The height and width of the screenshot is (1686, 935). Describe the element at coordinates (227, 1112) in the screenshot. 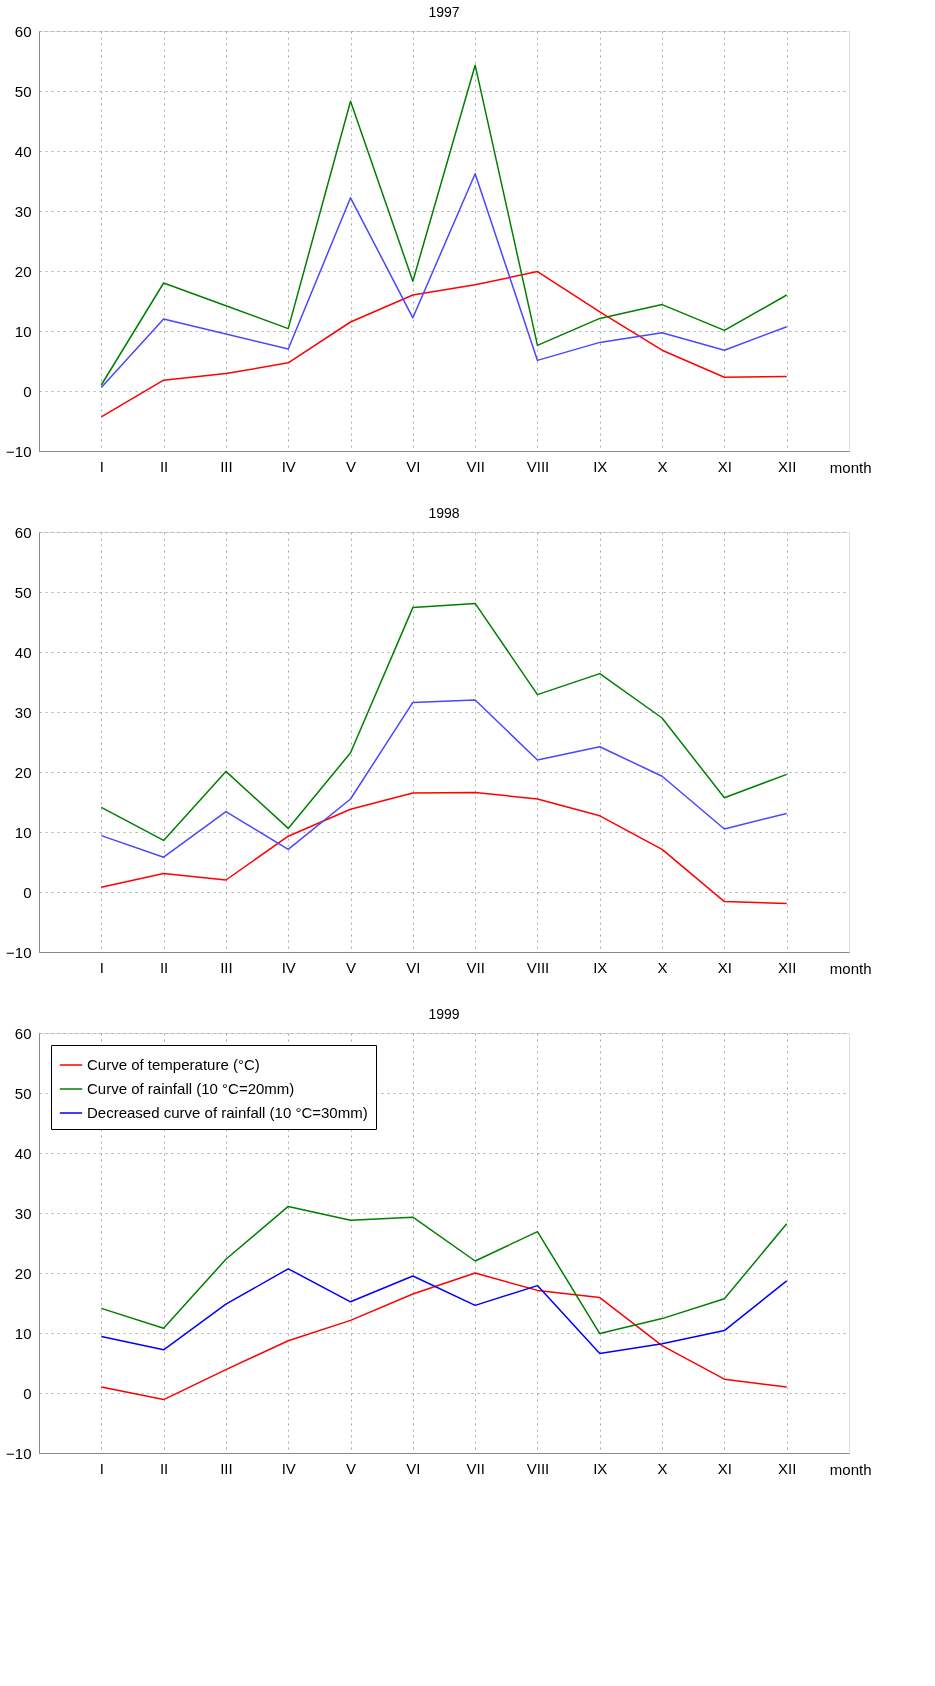

I see `legend-label: Decreased curve of rainfall (10 °C=30mm)` at that location.